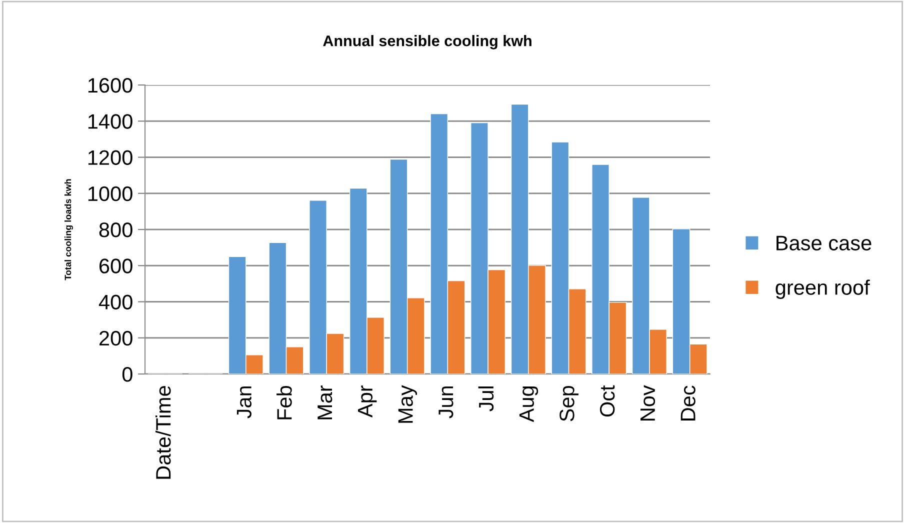 Image resolution: width=905 pixels, height=523 pixels. What do you see at coordinates (244, 402) in the screenshot?
I see `x-tick-label: Jan` at bounding box center [244, 402].